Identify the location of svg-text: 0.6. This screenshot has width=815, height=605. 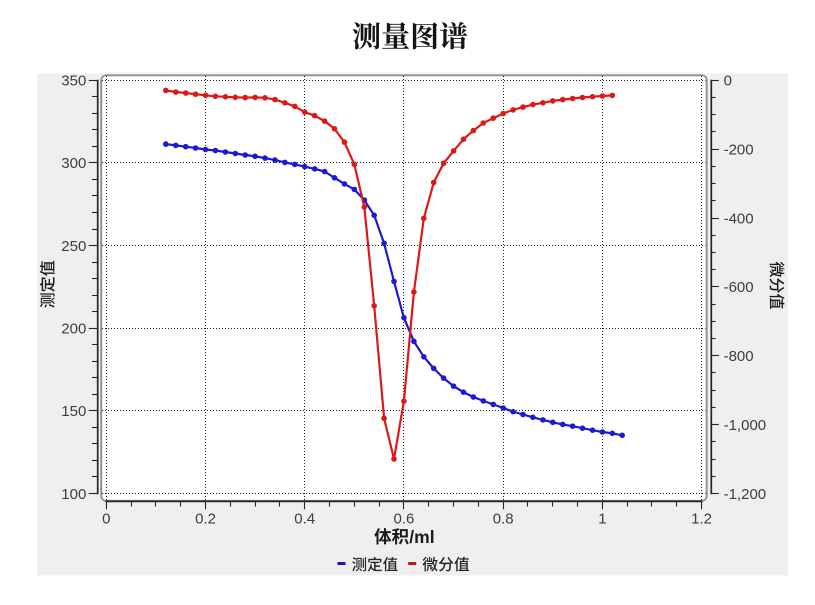
(403, 519).